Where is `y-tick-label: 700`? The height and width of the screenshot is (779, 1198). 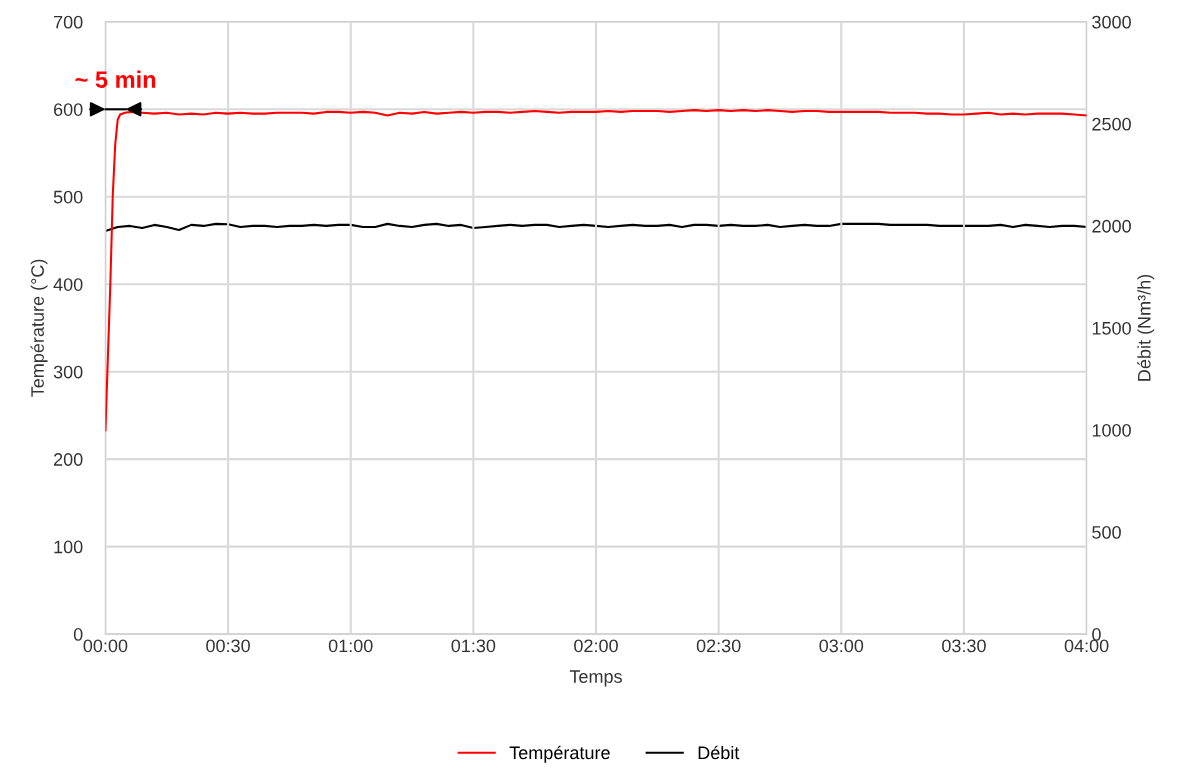 y-tick-label: 700 is located at coordinates (68, 22).